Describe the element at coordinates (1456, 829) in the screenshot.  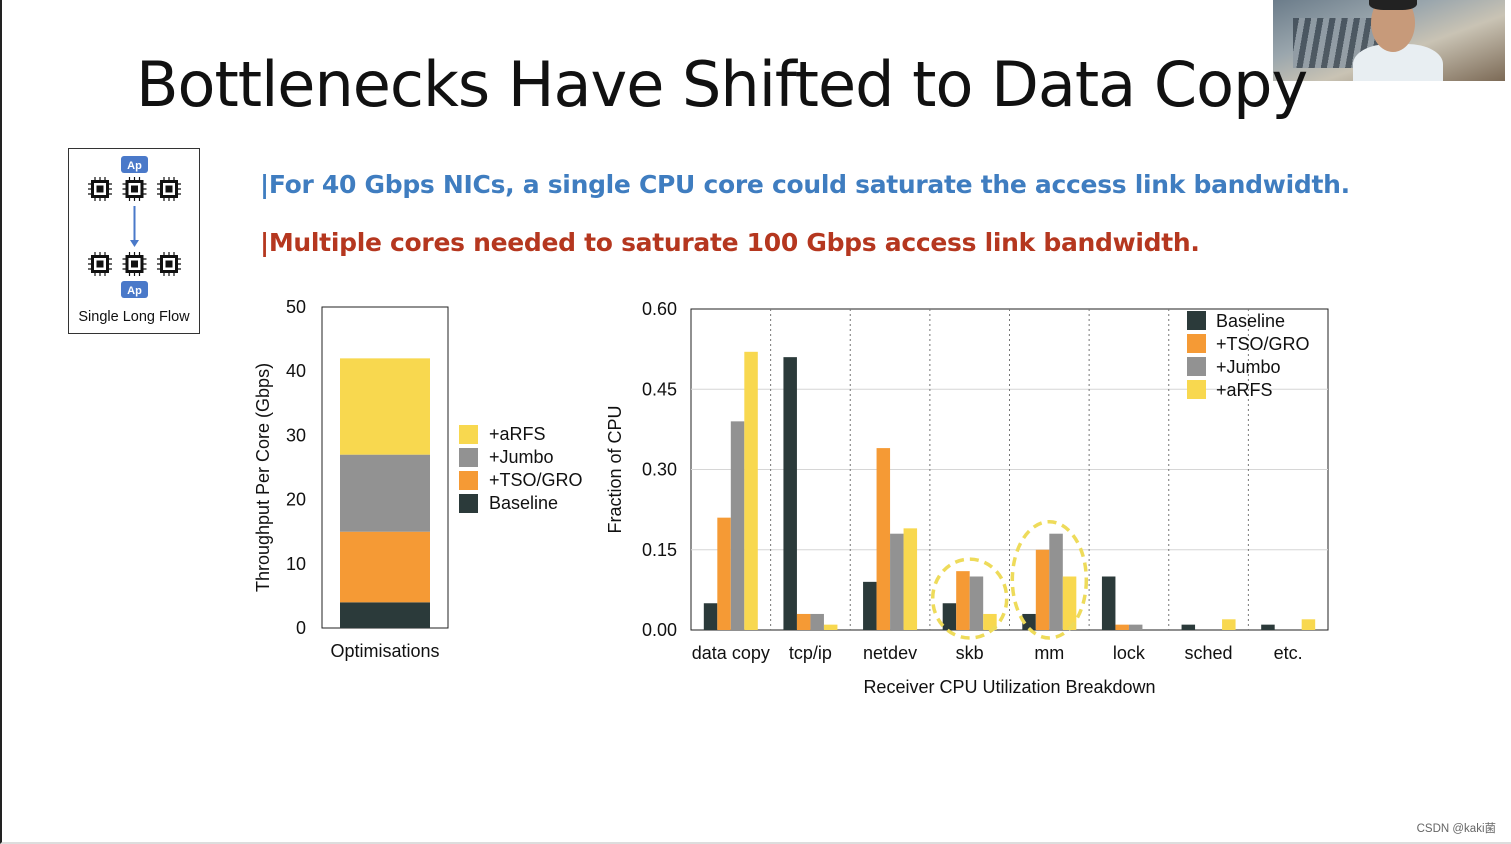
I see `watermark: CSDN @kaki菌` at that location.